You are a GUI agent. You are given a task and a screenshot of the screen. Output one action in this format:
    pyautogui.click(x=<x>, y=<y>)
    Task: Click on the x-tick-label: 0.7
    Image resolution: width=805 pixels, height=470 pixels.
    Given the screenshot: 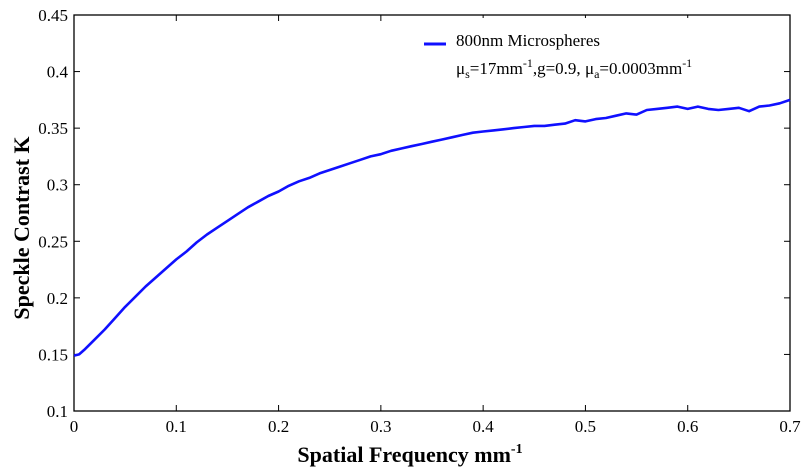 What is the action you would take?
    pyautogui.click(x=790, y=426)
    